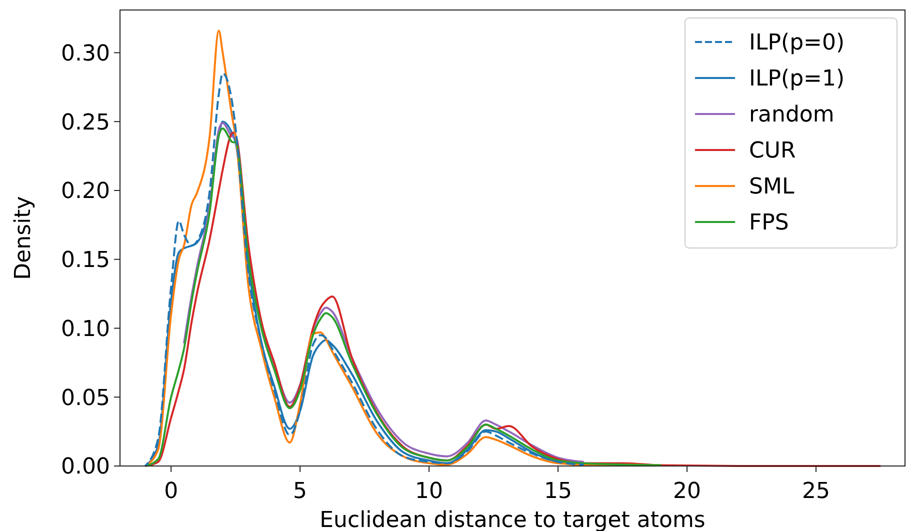 The width and height of the screenshot is (909, 531). Describe the element at coordinates (85, 191) in the screenshot. I see `y-tick-label: 0.20` at that location.